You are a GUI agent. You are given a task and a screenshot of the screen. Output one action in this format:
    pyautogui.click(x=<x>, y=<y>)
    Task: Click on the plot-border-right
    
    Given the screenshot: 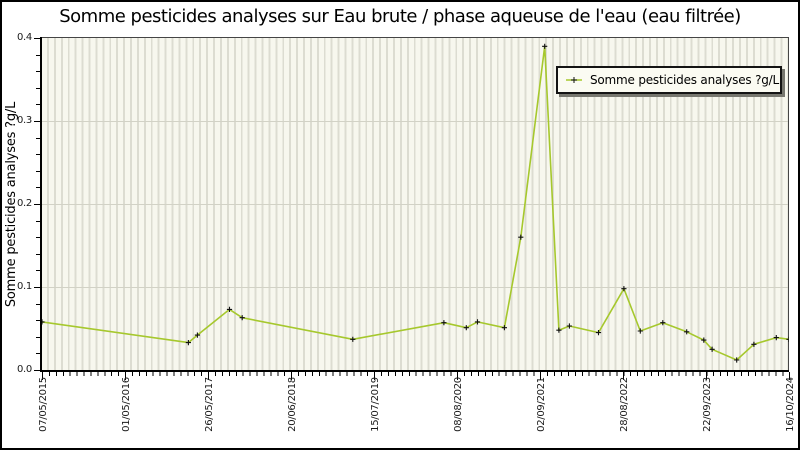 What is the action you would take?
    pyautogui.click(x=788, y=204)
    